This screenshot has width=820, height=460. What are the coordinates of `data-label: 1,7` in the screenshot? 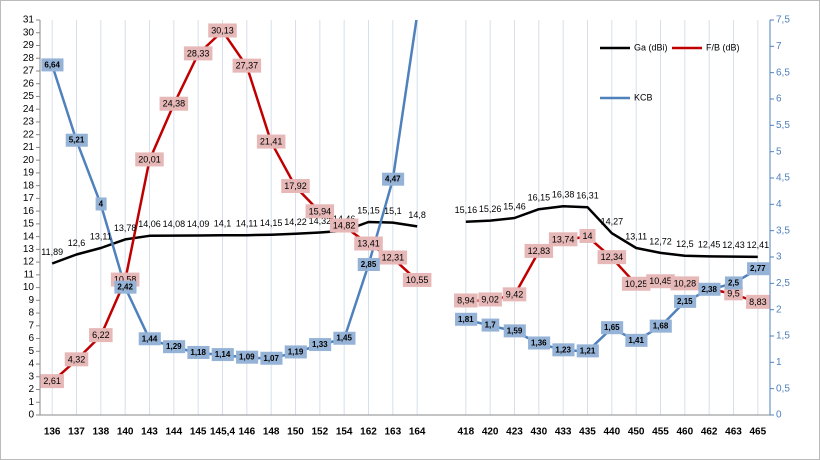 It's located at (491, 325).